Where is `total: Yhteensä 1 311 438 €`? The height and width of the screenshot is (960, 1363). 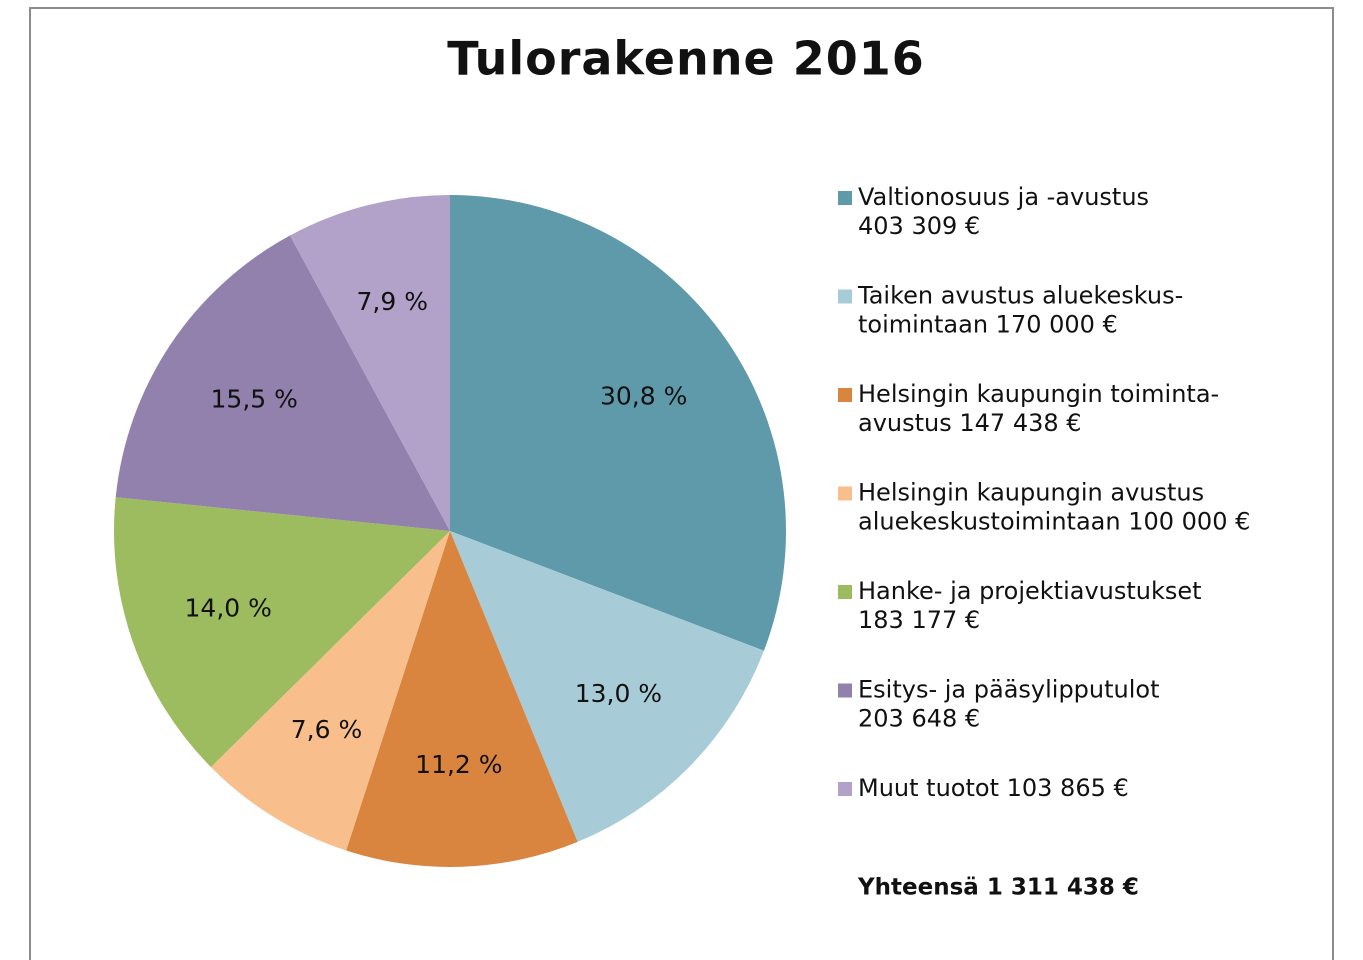 total: Yhteensä 1 311 438 € is located at coordinates (998, 888).